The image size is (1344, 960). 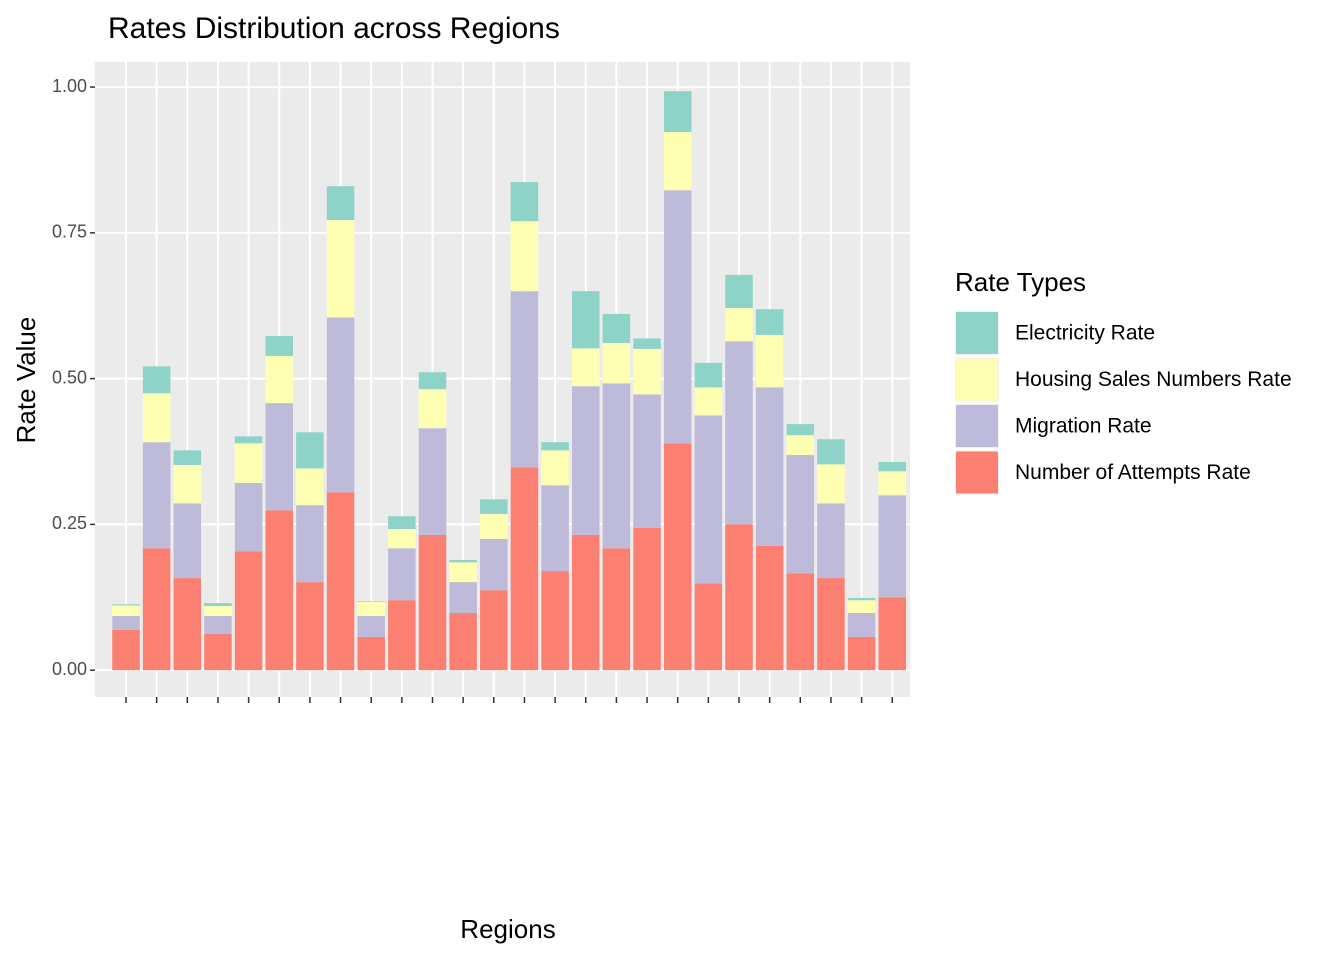 I want to click on y-tick-label: 0.50, so click(x=69, y=377).